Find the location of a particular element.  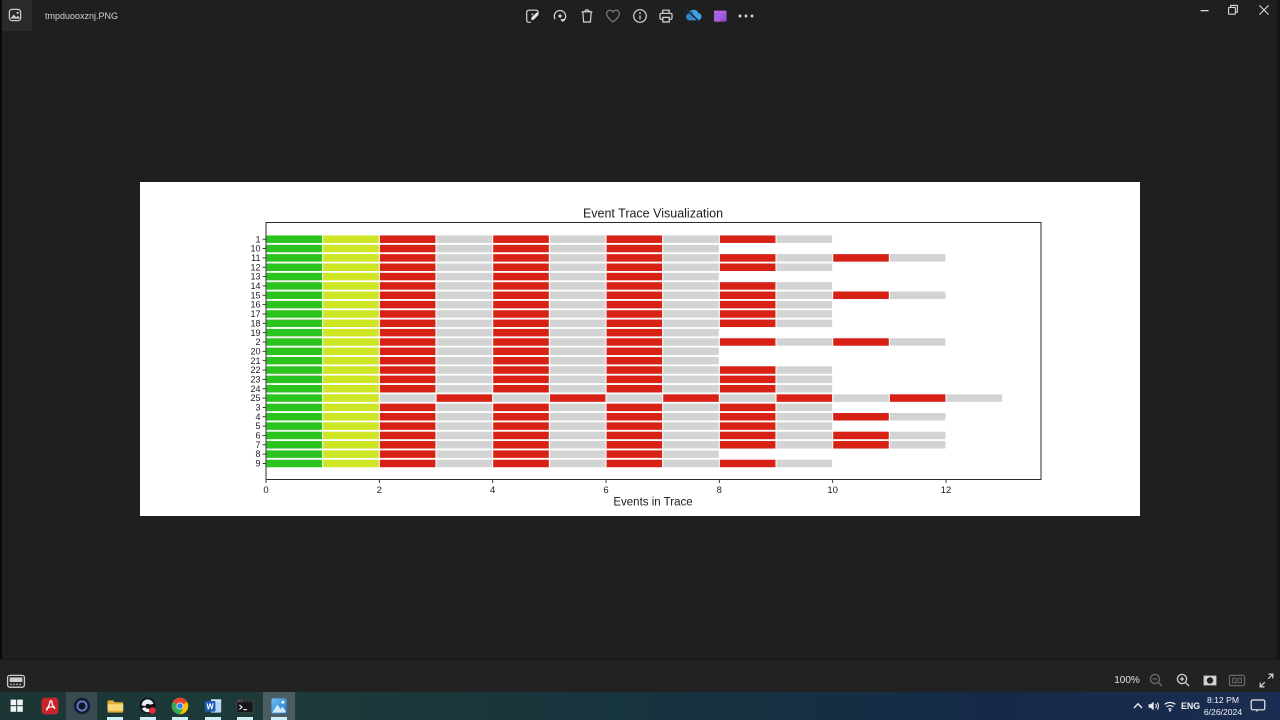

svg-text: 22 is located at coordinates (255, 370).